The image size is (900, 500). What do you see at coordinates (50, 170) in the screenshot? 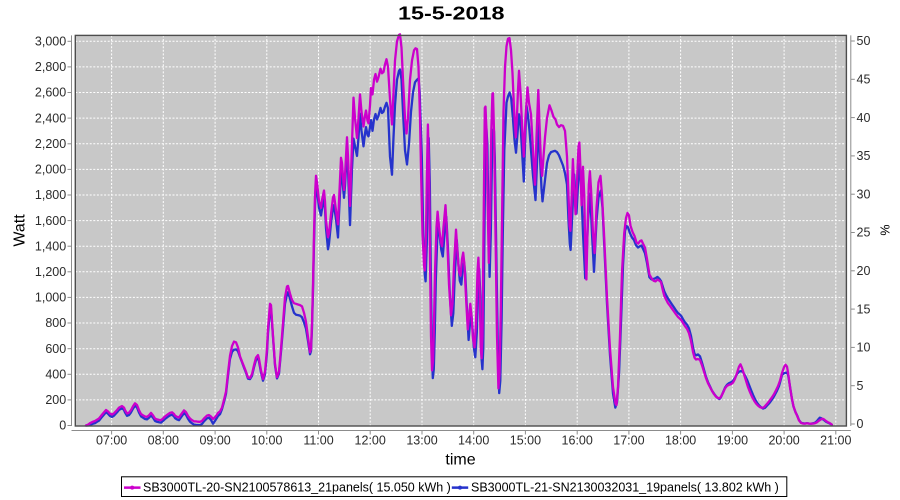
I see `svg-text: 2,000` at bounding box center [50, 170].